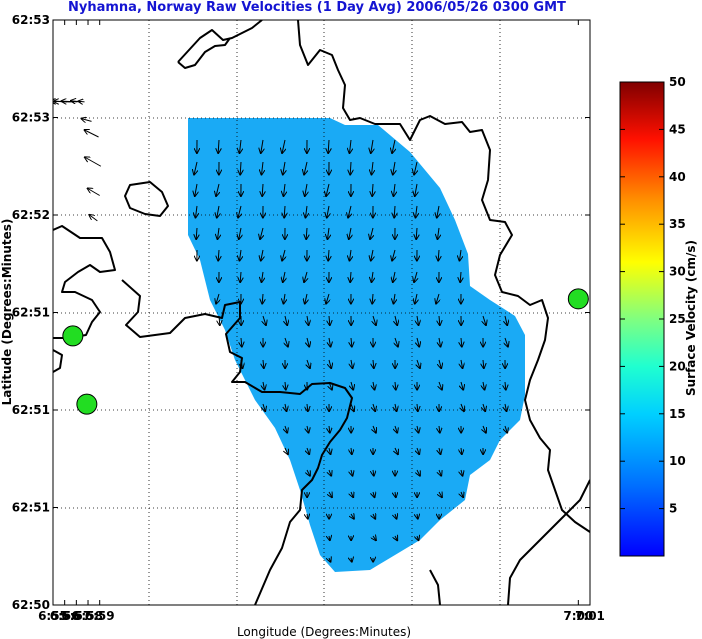 This screenshot has height=639, width=702. I want to click on x-tick-label: 6:59, so click(100, 616).